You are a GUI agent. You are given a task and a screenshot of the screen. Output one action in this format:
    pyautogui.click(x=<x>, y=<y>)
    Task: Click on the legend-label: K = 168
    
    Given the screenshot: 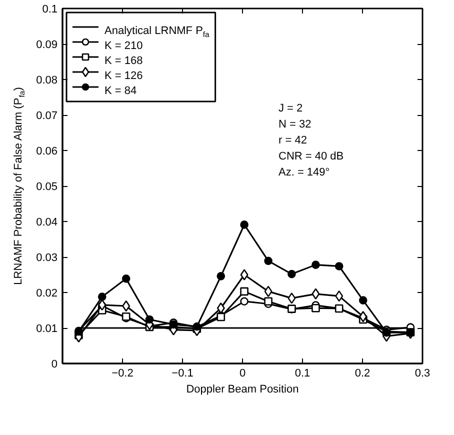 What is the action you would take?
    pyautogui.click(x=123, y=61)
    